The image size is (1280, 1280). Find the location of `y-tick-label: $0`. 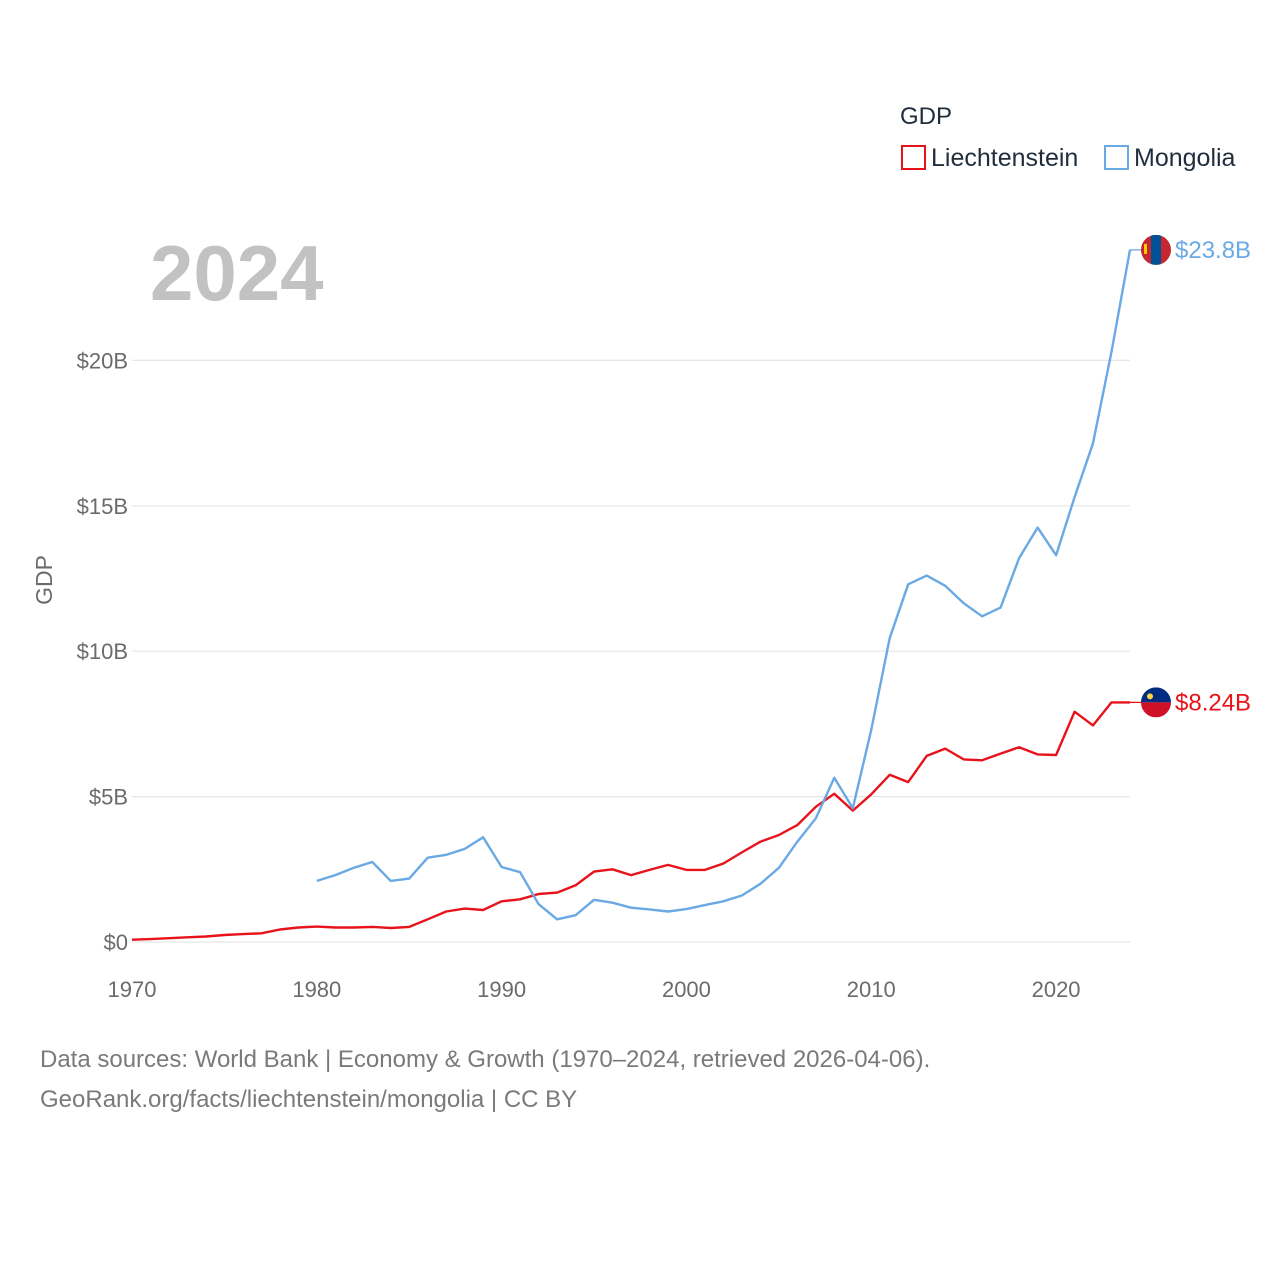

y-tick-label: $0 is located at coordinates (116, 942).